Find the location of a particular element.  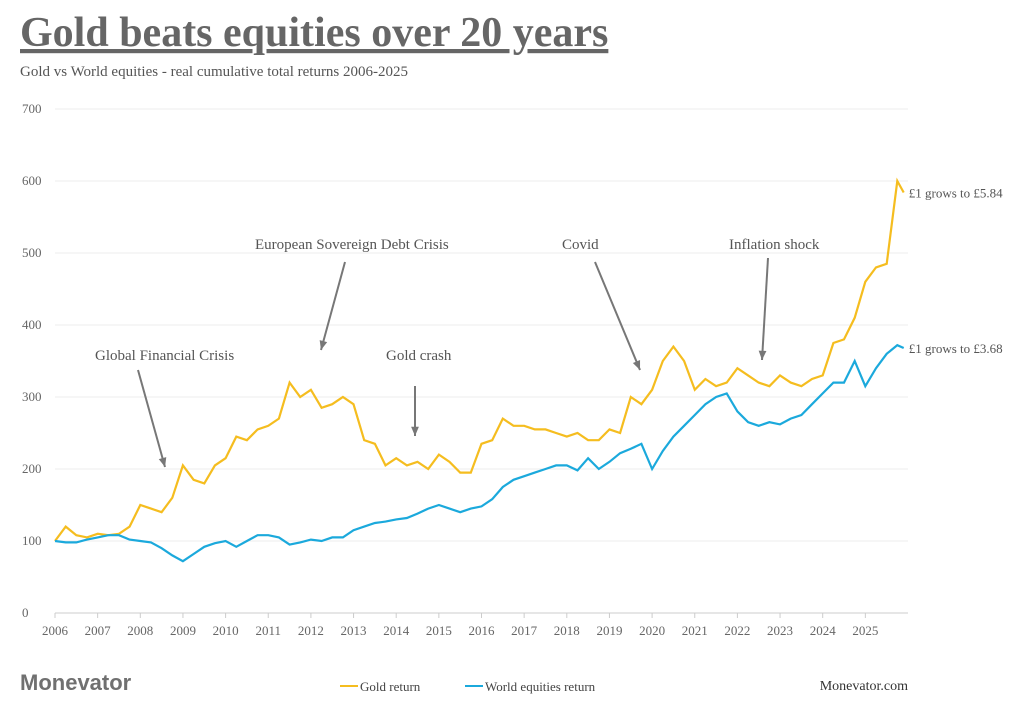

annotation: Covid is located at coordinates (580, 245).